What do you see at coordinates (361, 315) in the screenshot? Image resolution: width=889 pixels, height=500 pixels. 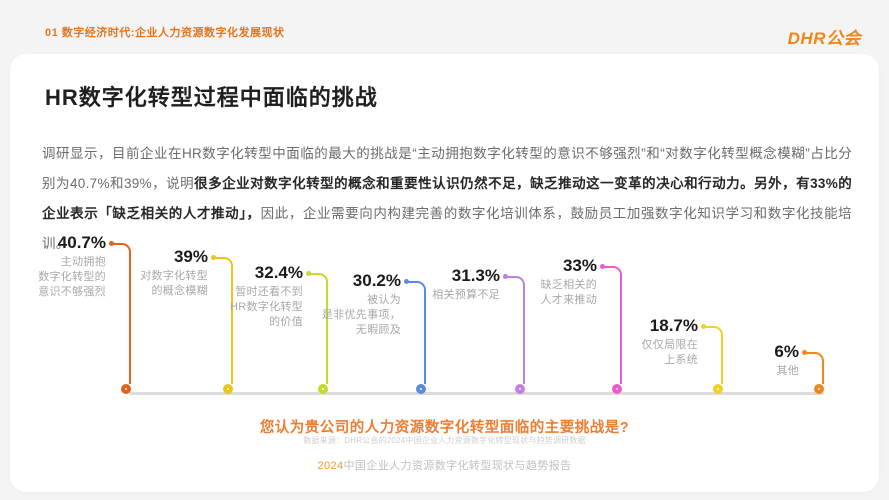 I see `challenge-description: 被认为 是非优先事项， 无暇顾及` at bounding box center [361, 315].